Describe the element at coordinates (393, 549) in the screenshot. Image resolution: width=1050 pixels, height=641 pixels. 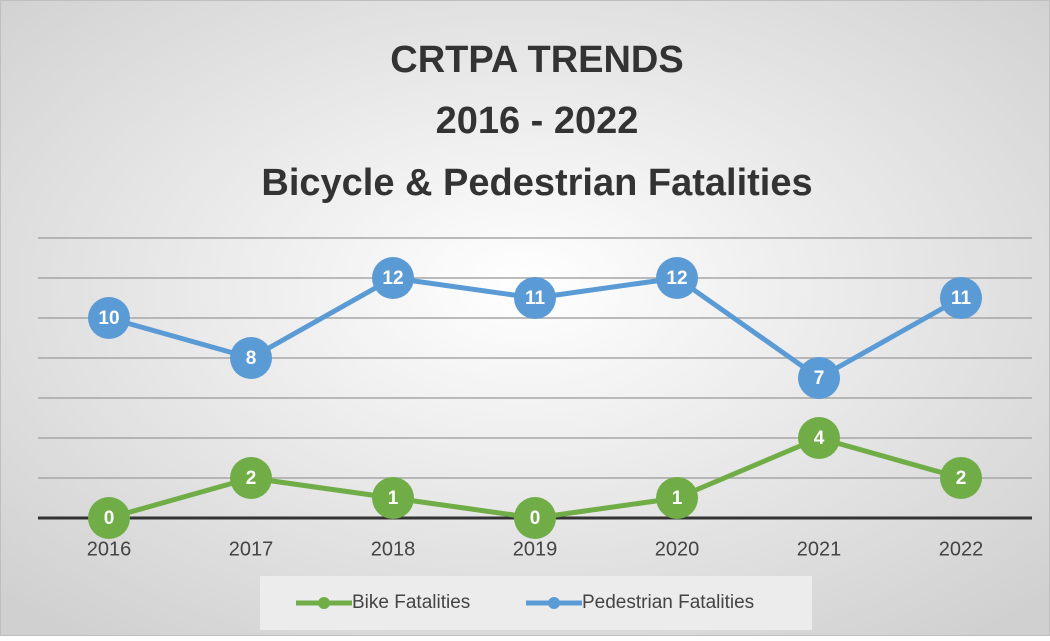
I see `x-tick-label: 2018` at that location.